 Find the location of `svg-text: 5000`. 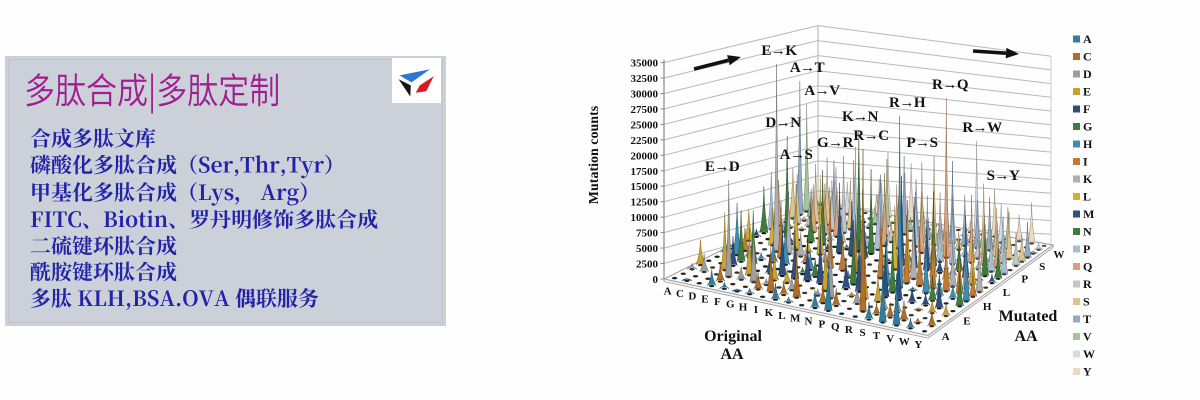

svg-text: 5000 is located at coordinates (647, 249).